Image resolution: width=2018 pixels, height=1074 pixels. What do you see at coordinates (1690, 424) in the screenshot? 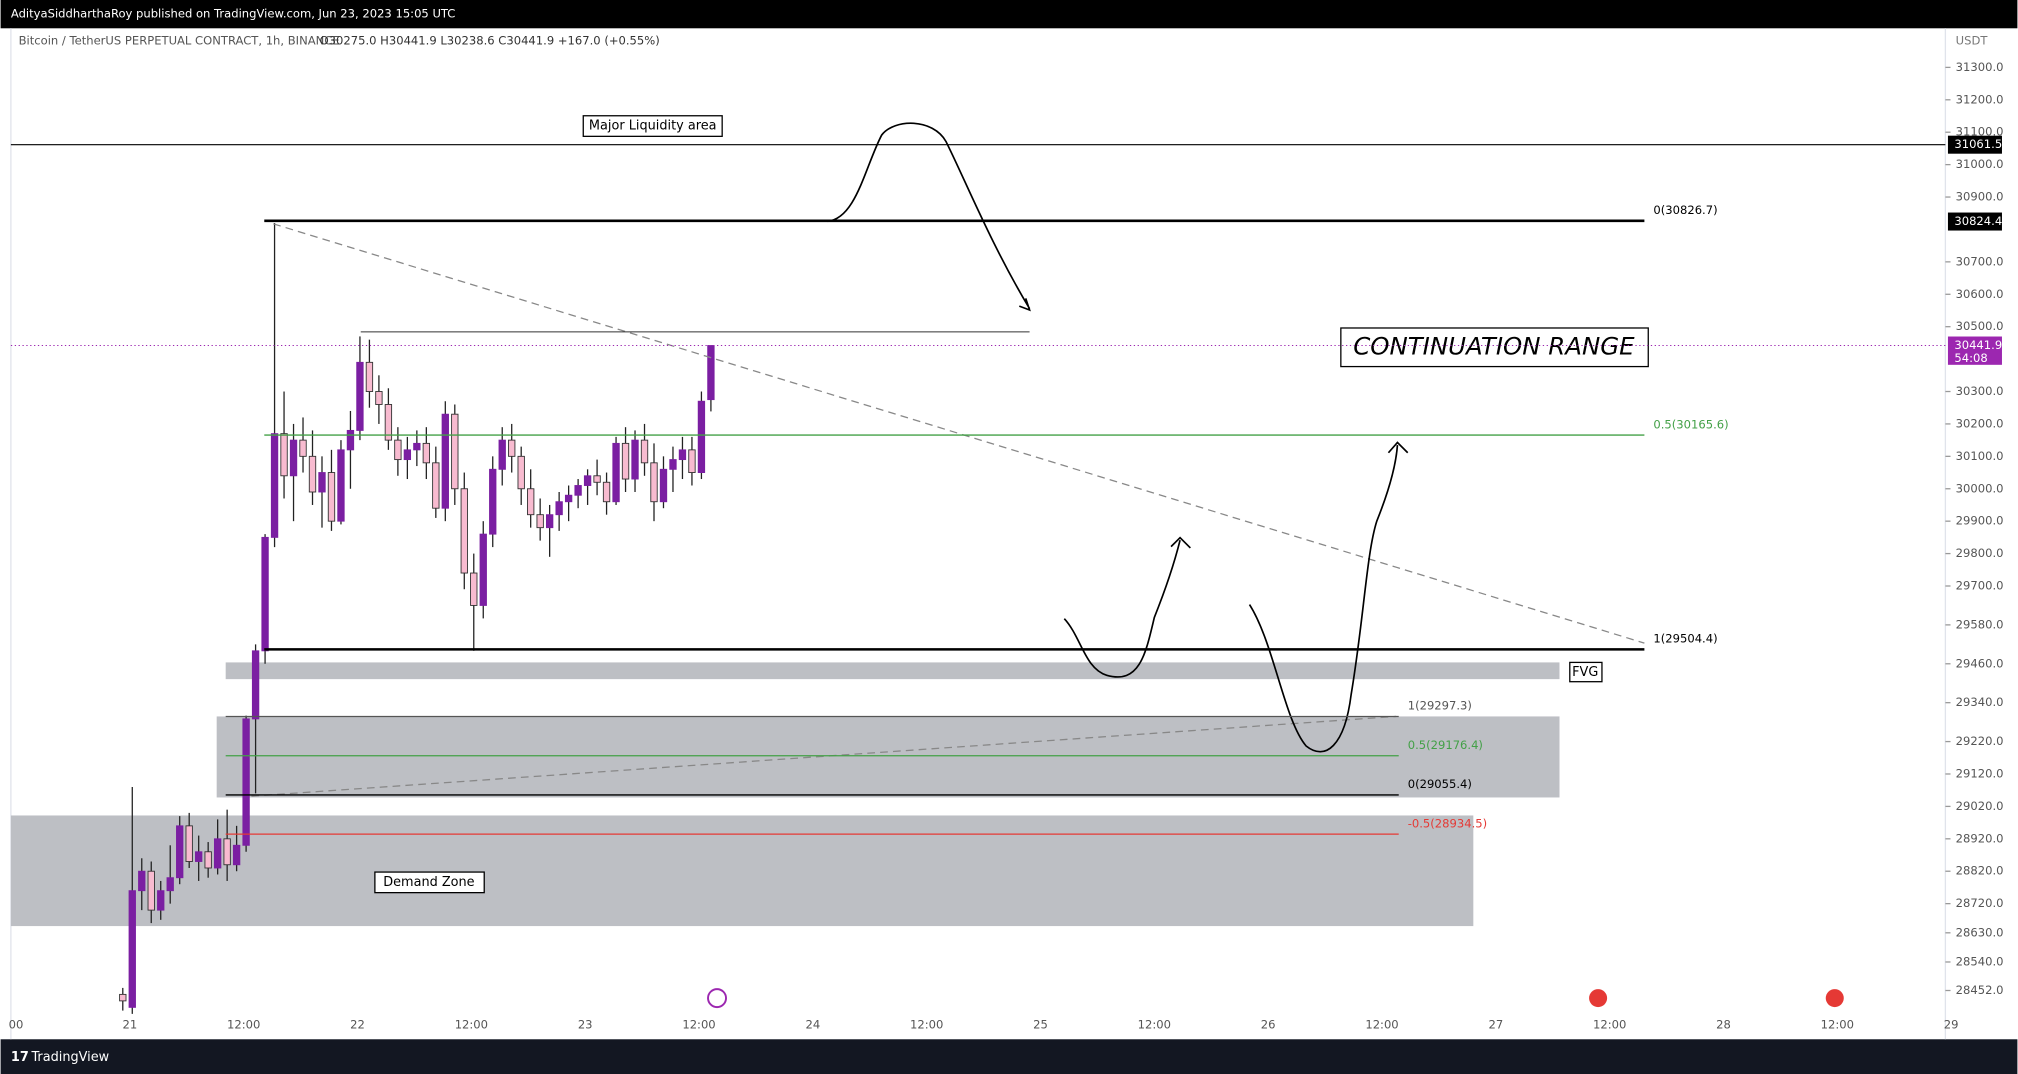
I see `fib-label: 0.5(30165.6)` at bounding box center [1690, 424].